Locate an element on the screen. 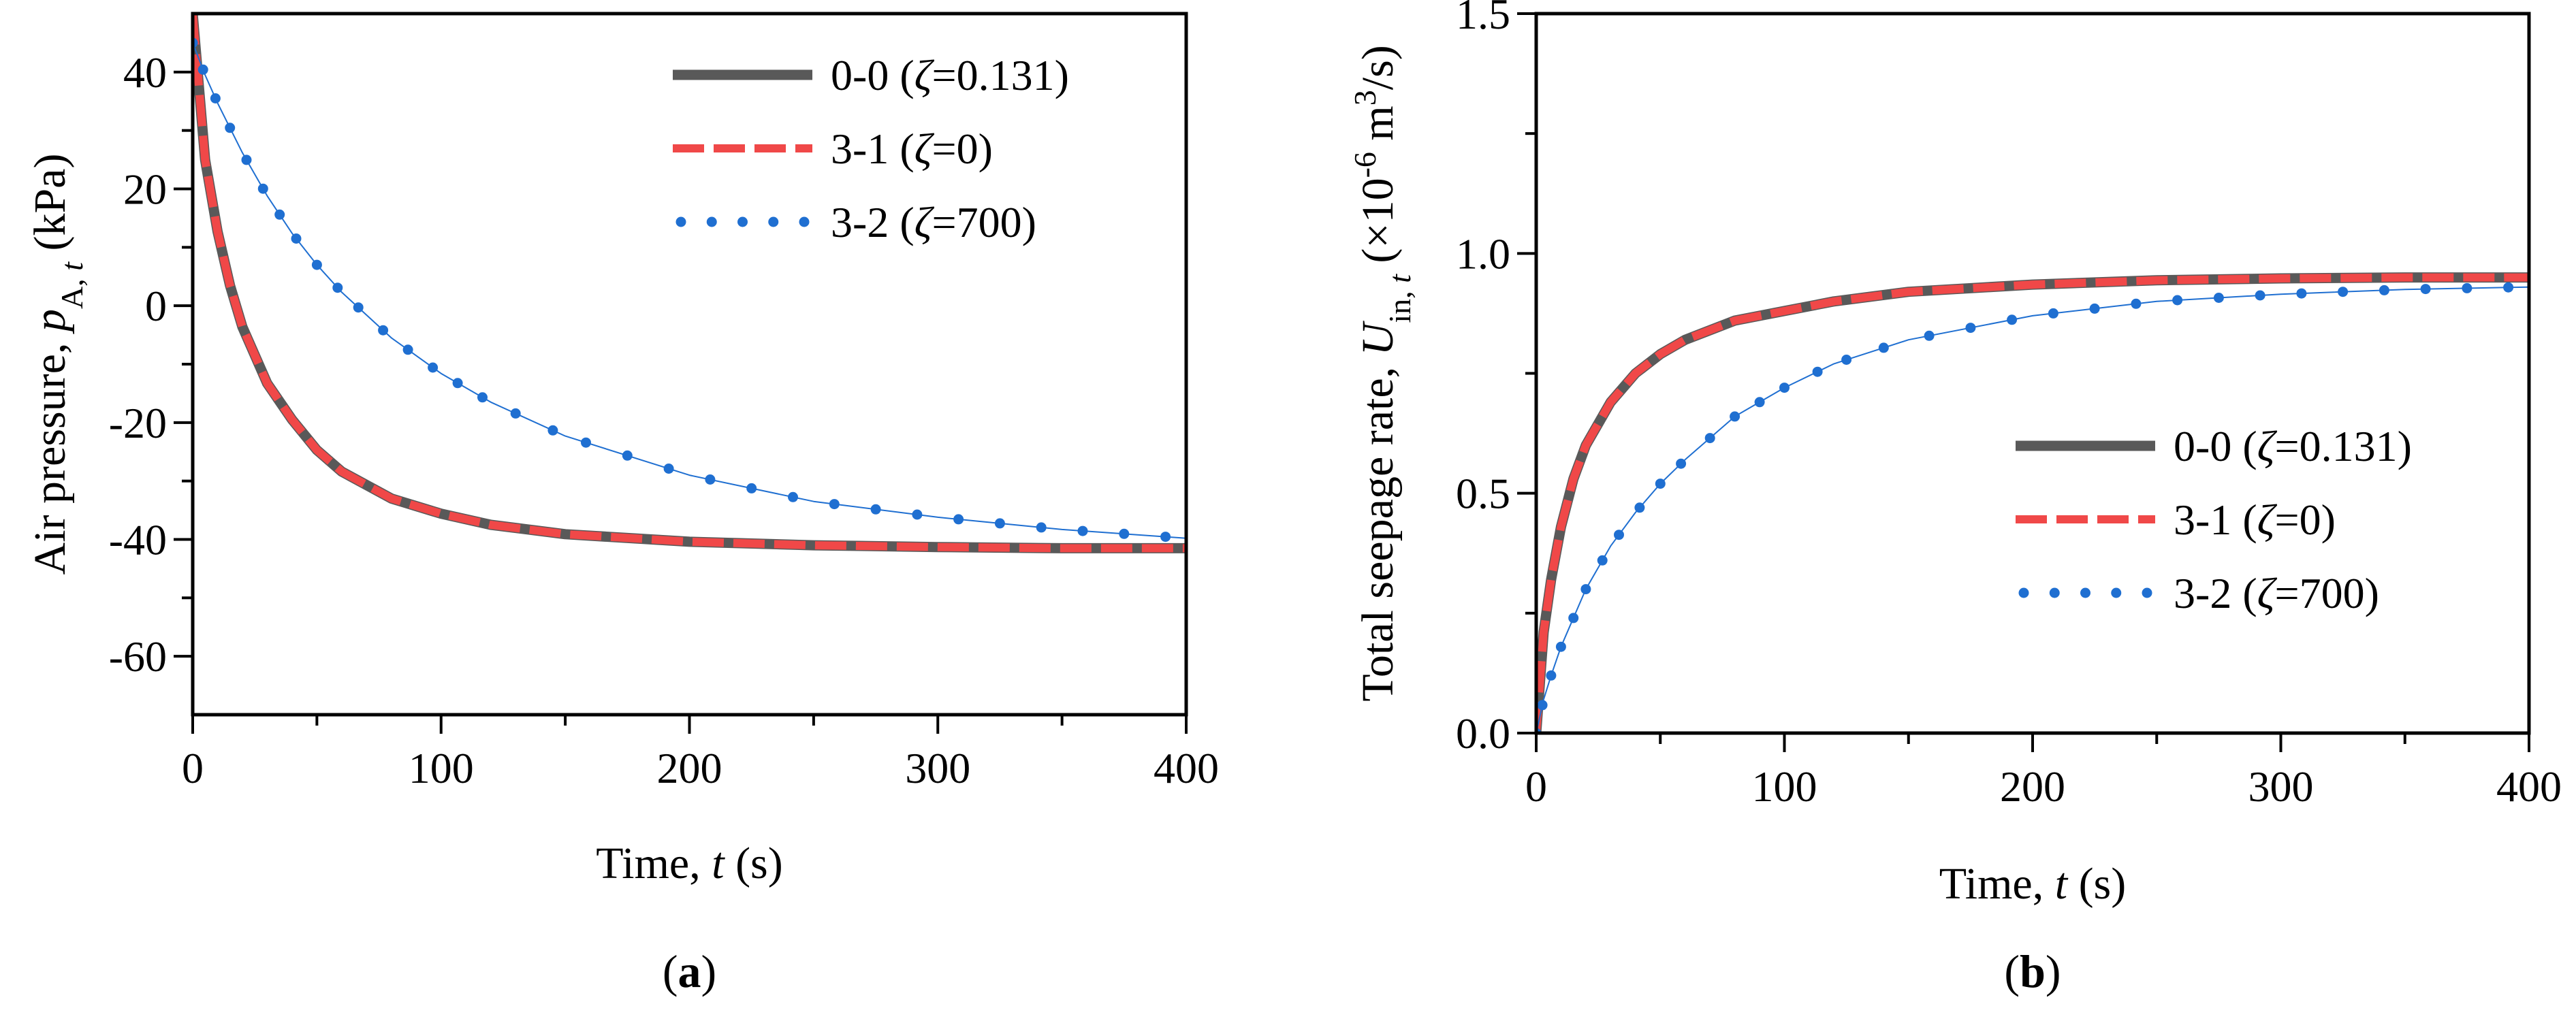 The width and height of the screenshot is (2576, 1021). x-tick-label: 100 is located at coordinates (1784, 786).